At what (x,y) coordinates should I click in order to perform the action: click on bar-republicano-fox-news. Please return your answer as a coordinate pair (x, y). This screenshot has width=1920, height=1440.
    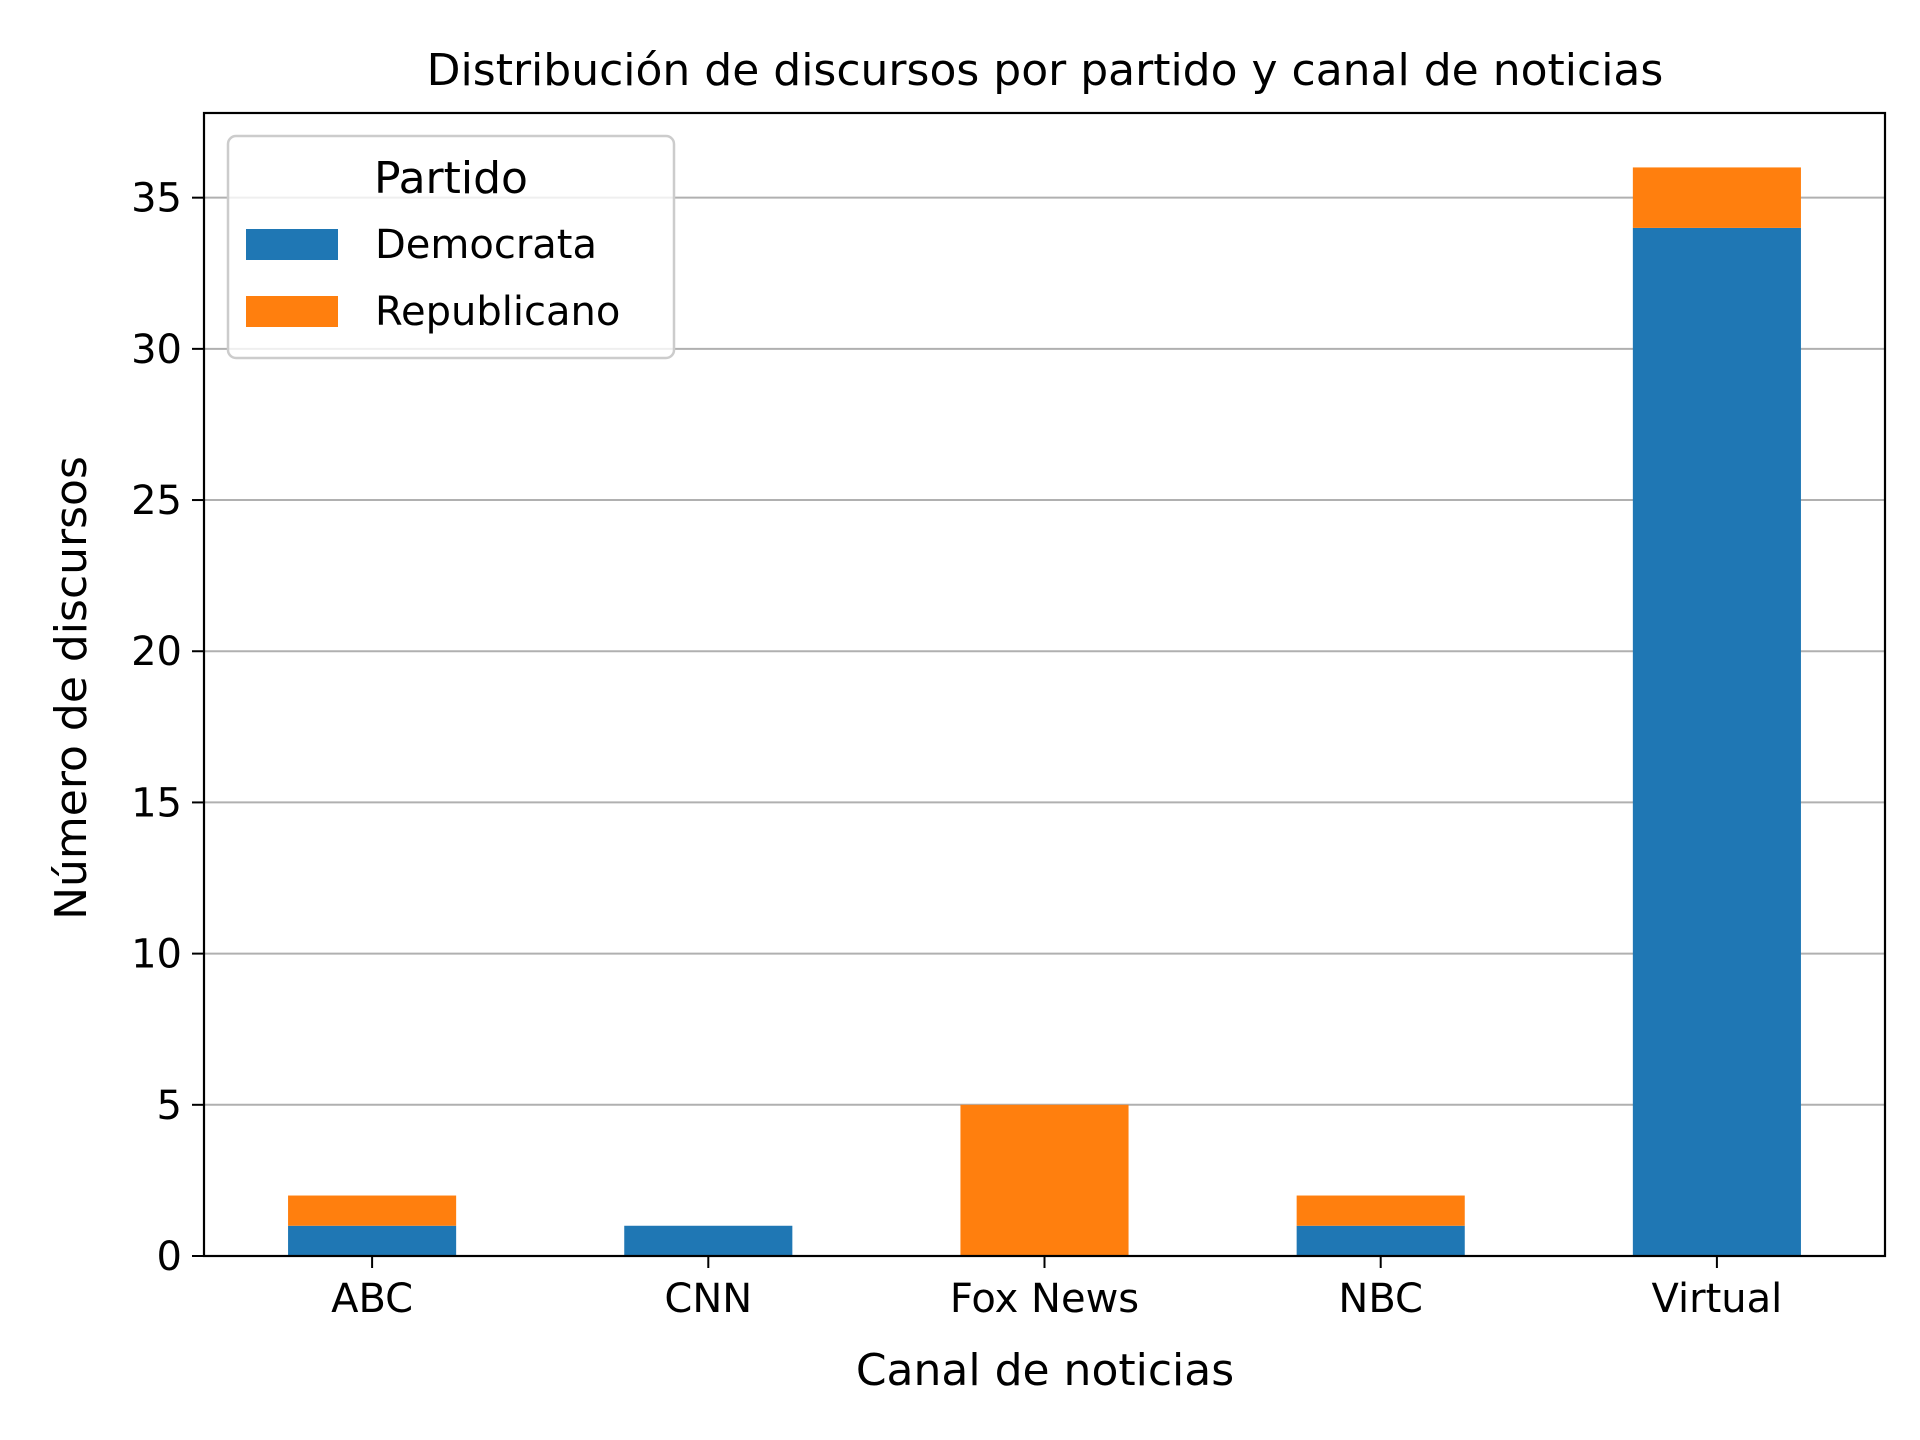
    Looking at the image, I should click on (1044, 1180).